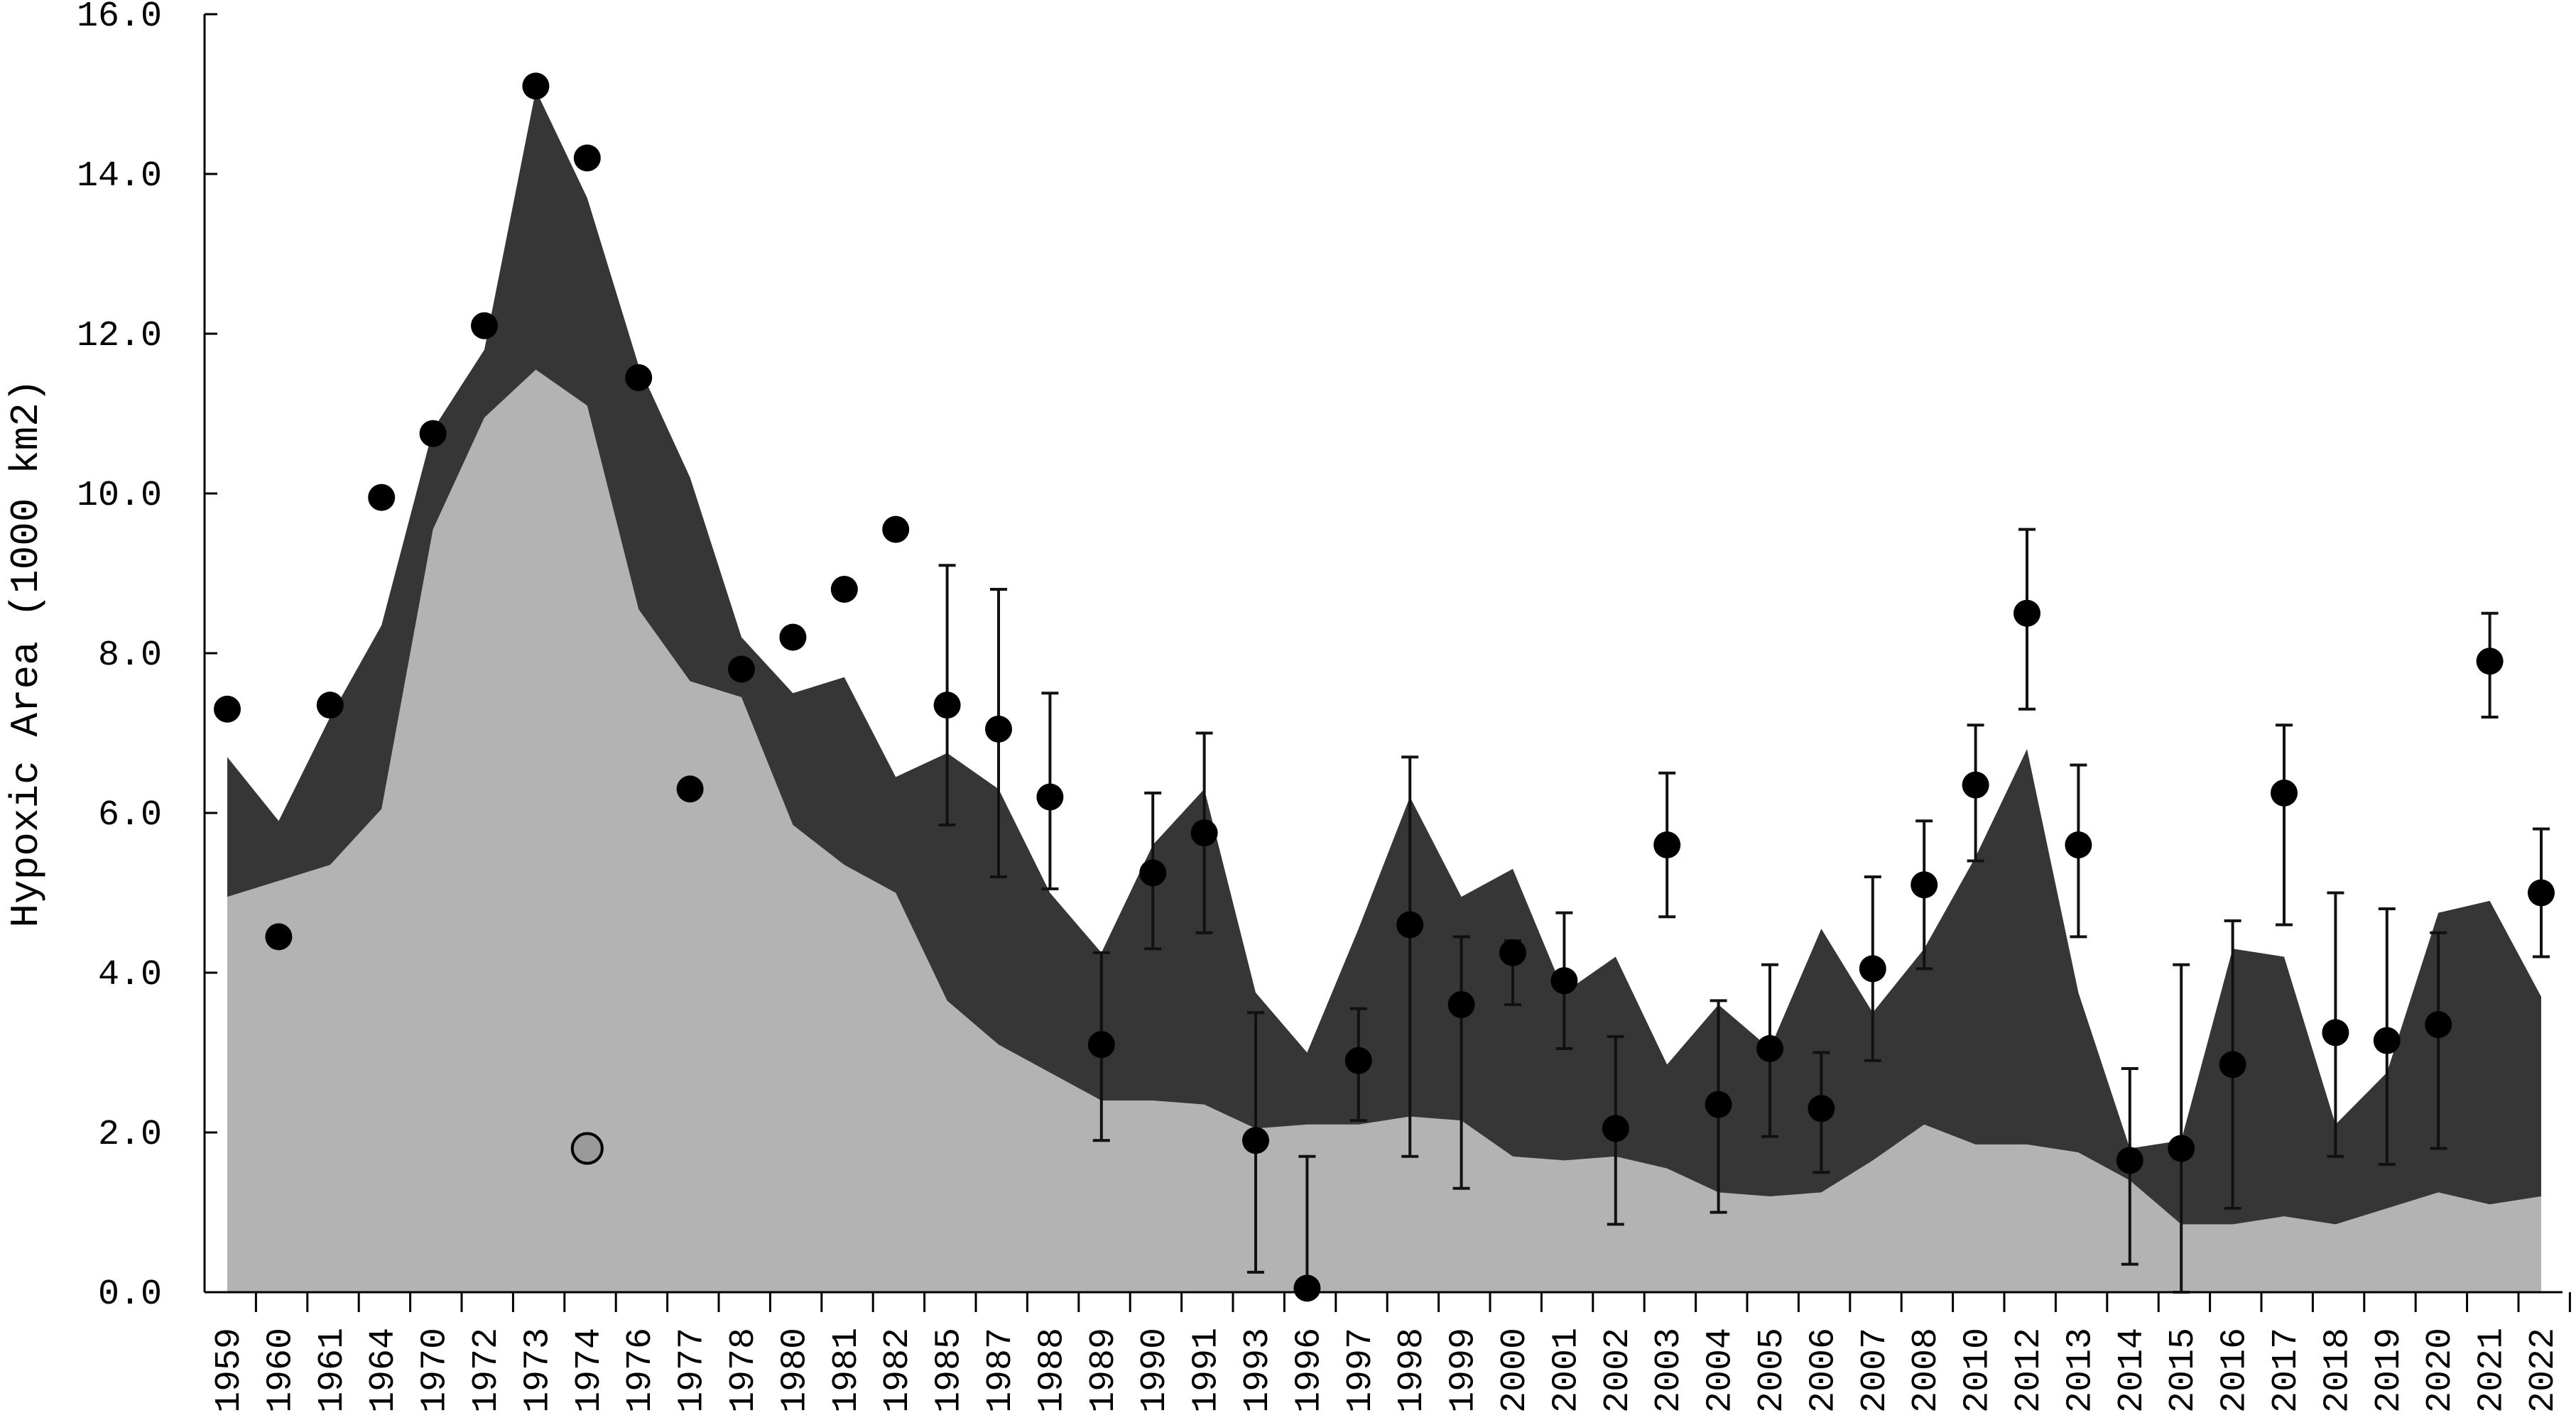 This screenshot has width=2576, height=1420. What do you see at coordinates (1721, 1370) in the screenshot?
I see `x-tick-label: 2004` at bounding box center [1721, 1370].